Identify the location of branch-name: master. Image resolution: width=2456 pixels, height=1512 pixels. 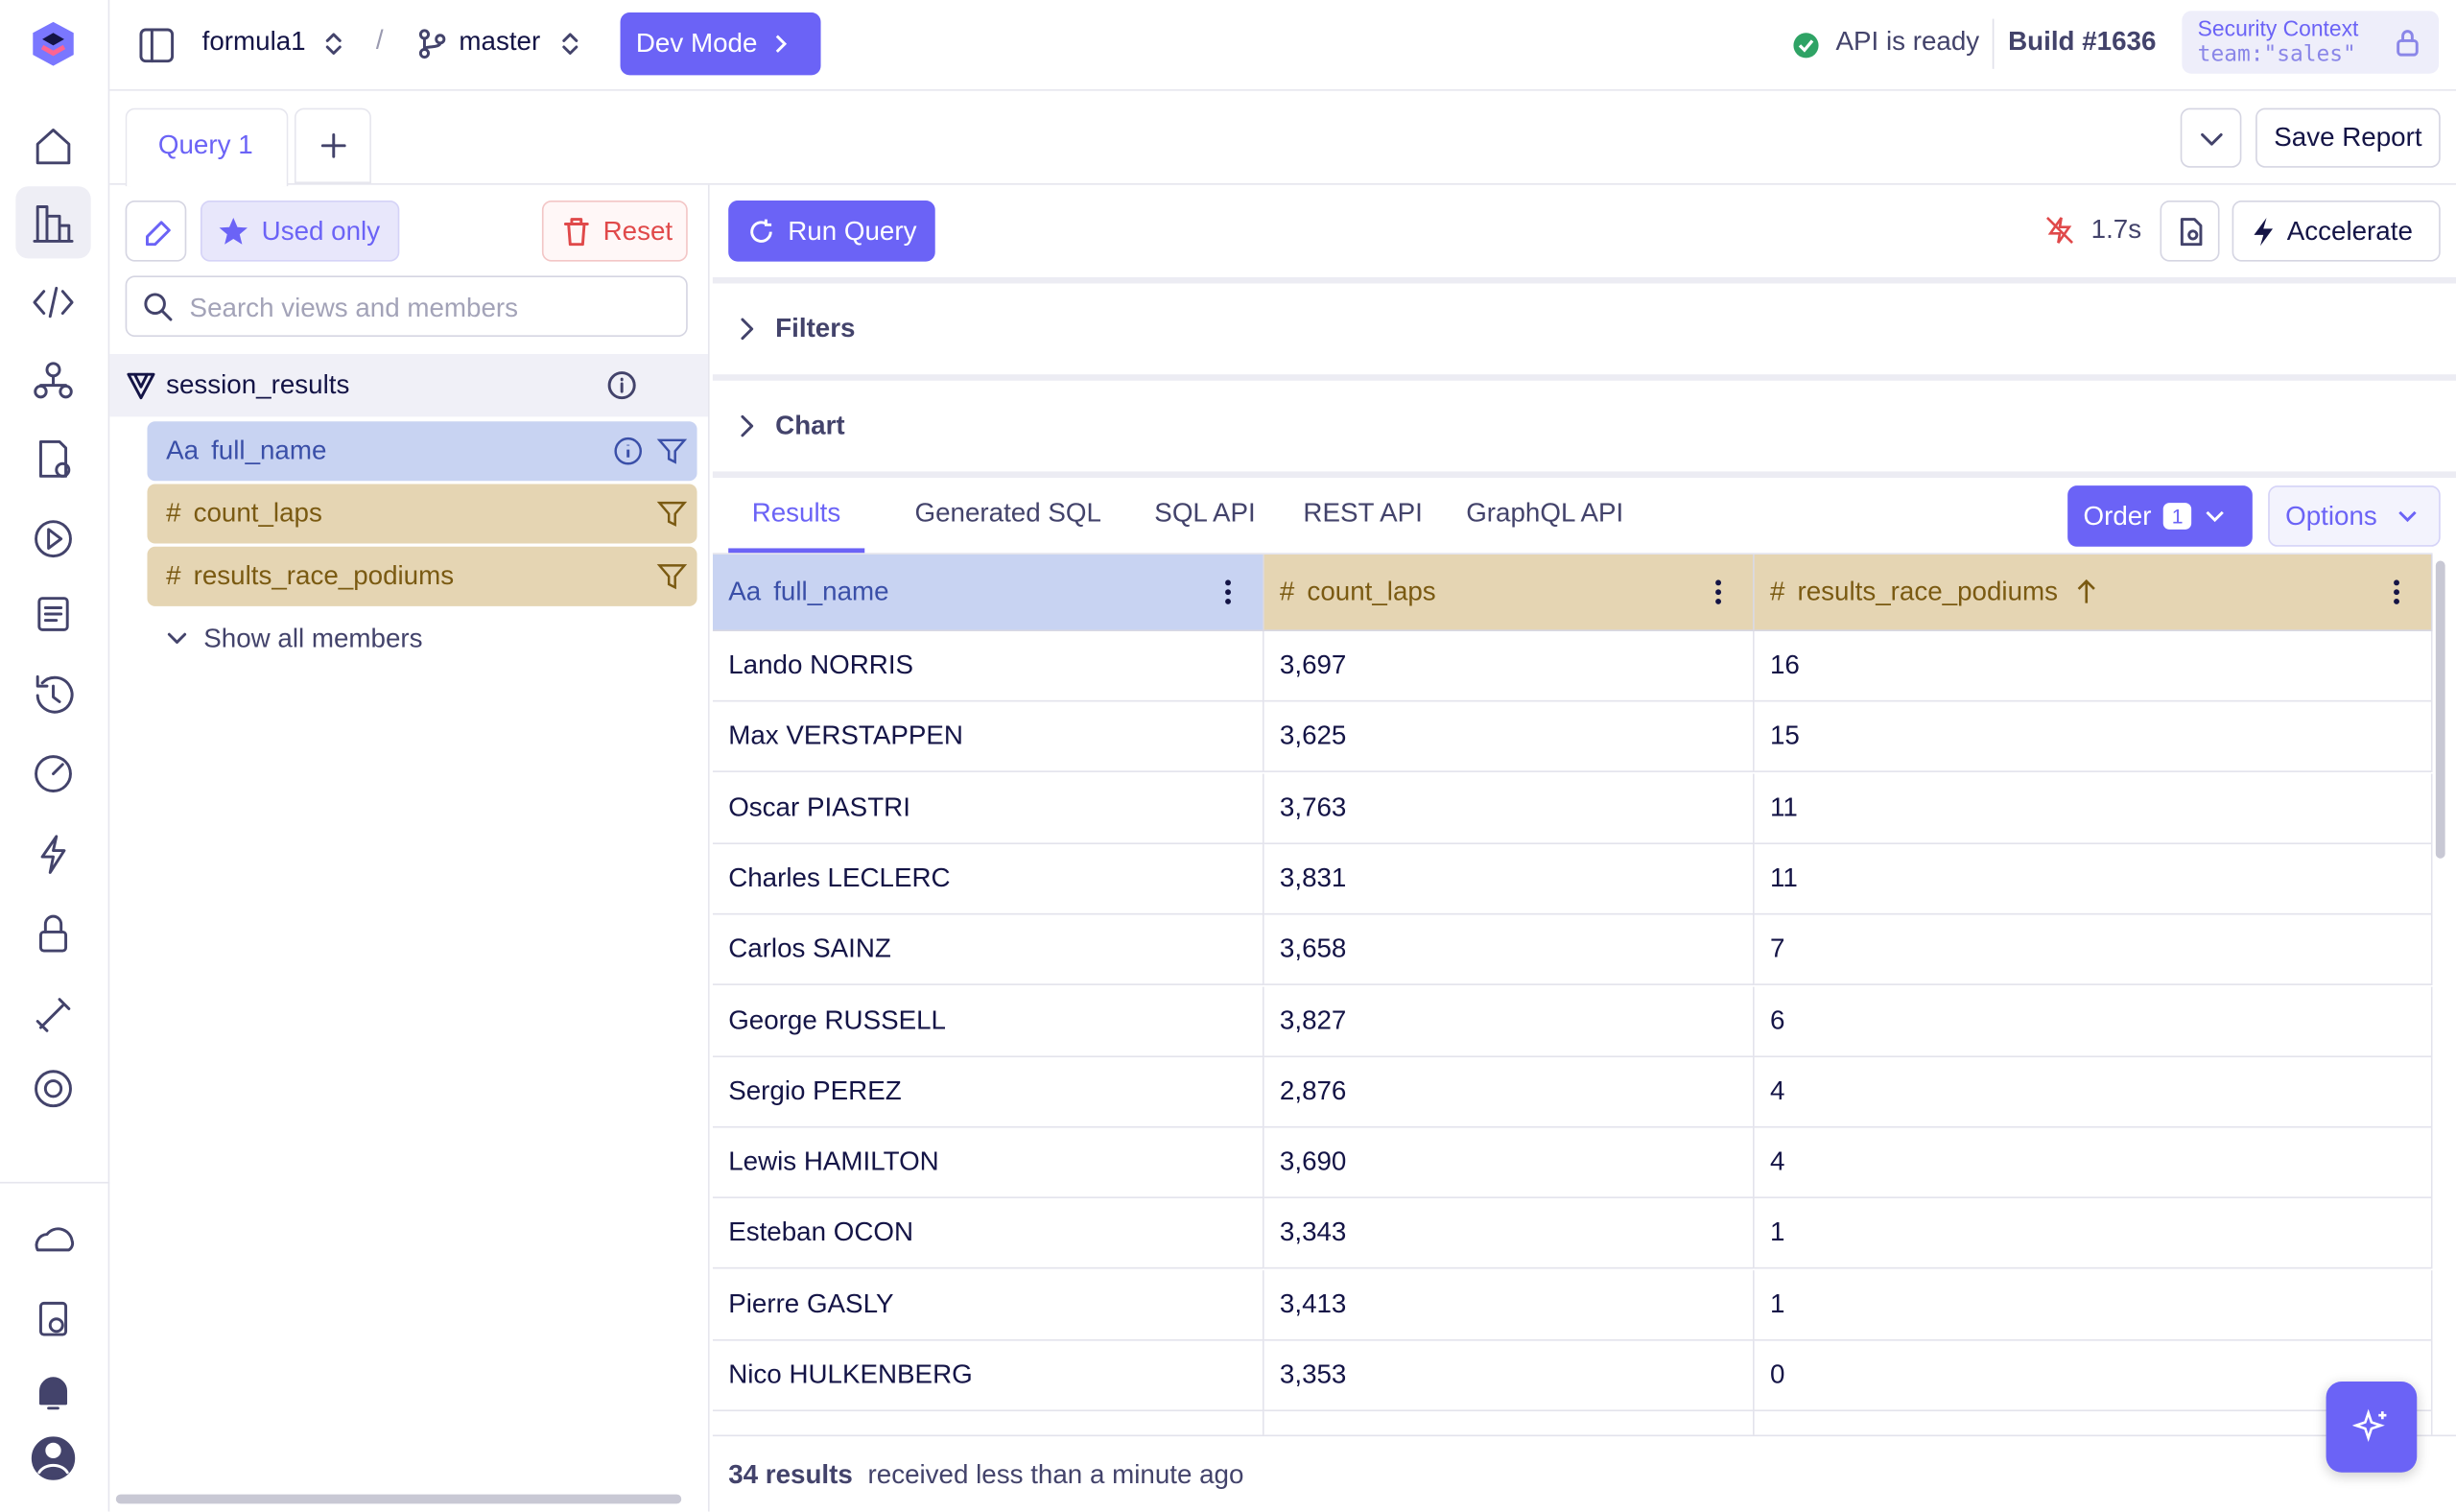
(500, 41).